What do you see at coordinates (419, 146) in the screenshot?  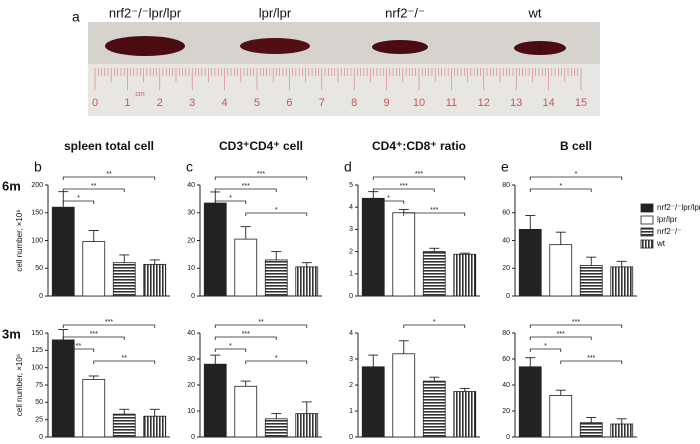 I see `chart-title: CD4⁺:CD8⁺ ratio` at bounding box center [419, 146].